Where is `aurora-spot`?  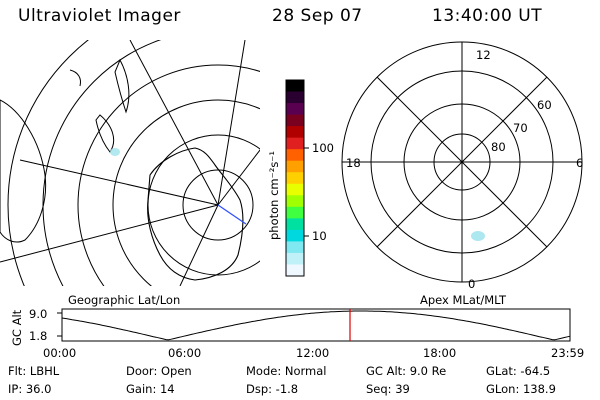
aurora-spot is located at coordinates (115, 152).